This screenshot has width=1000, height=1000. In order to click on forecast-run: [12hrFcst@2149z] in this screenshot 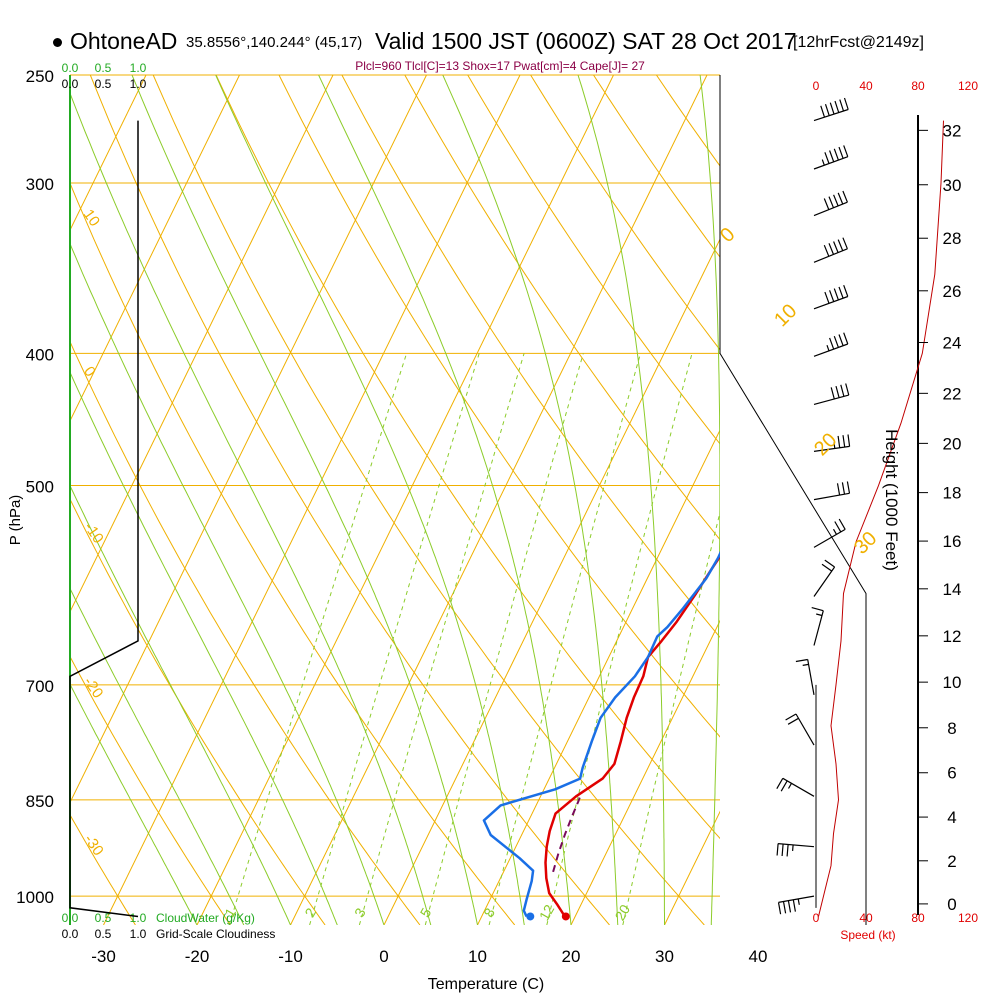, I will do `click(858, 42)`.